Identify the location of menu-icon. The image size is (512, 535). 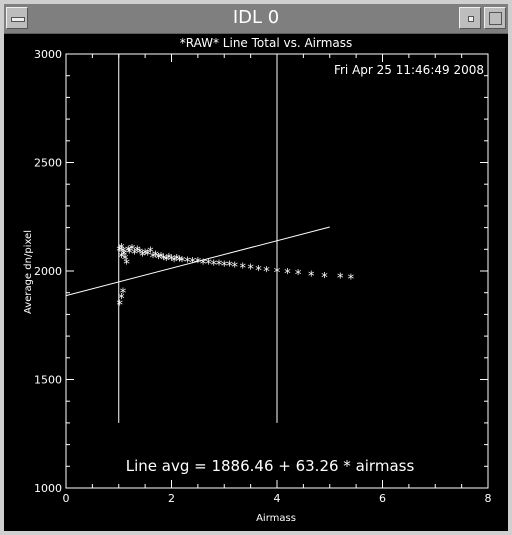
(18, 19).